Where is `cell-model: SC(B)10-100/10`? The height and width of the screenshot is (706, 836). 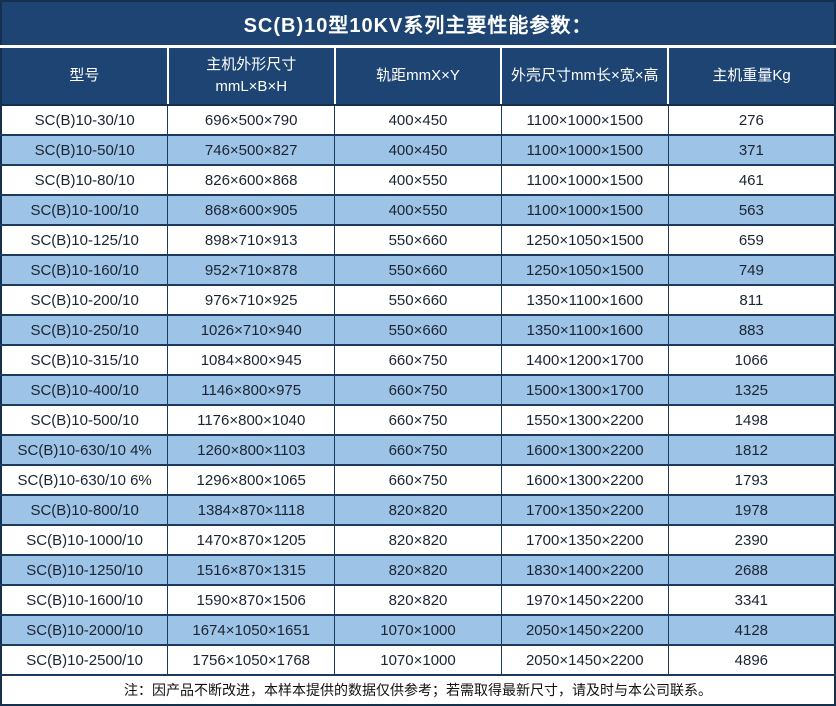 cell-model: SC(B)10-100/10 is located at coordinates (84, 210).